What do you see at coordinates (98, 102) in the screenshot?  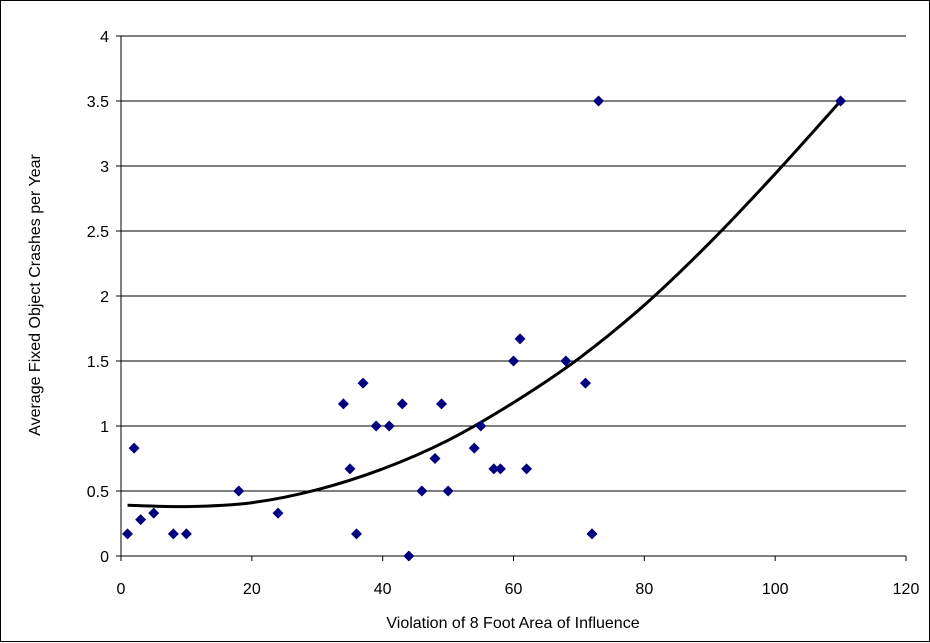 I see `y-tick-label: 3.5` at bounding box center [98, 102].